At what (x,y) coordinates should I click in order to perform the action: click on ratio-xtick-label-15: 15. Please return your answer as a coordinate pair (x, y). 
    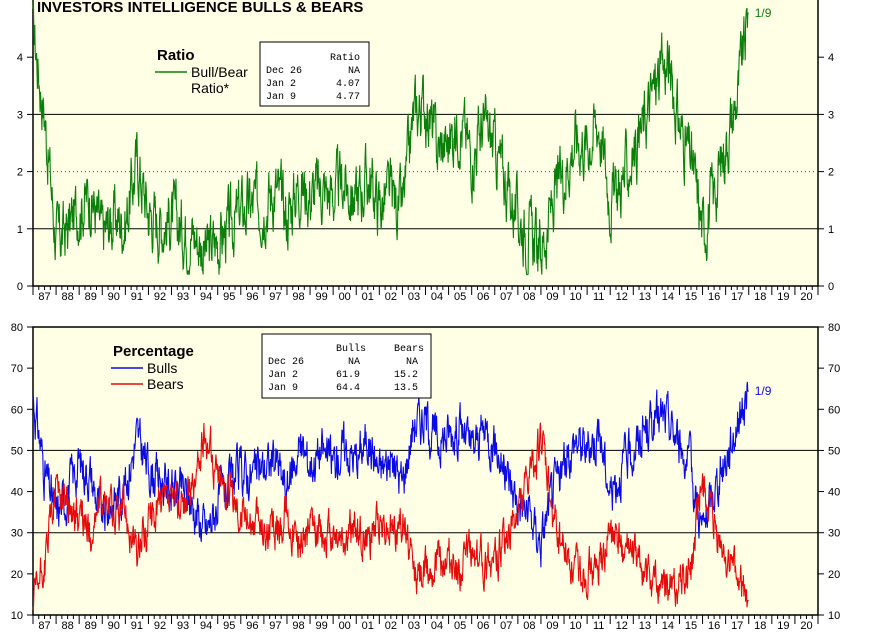
    Looking at the image, I should click on (691, 297).